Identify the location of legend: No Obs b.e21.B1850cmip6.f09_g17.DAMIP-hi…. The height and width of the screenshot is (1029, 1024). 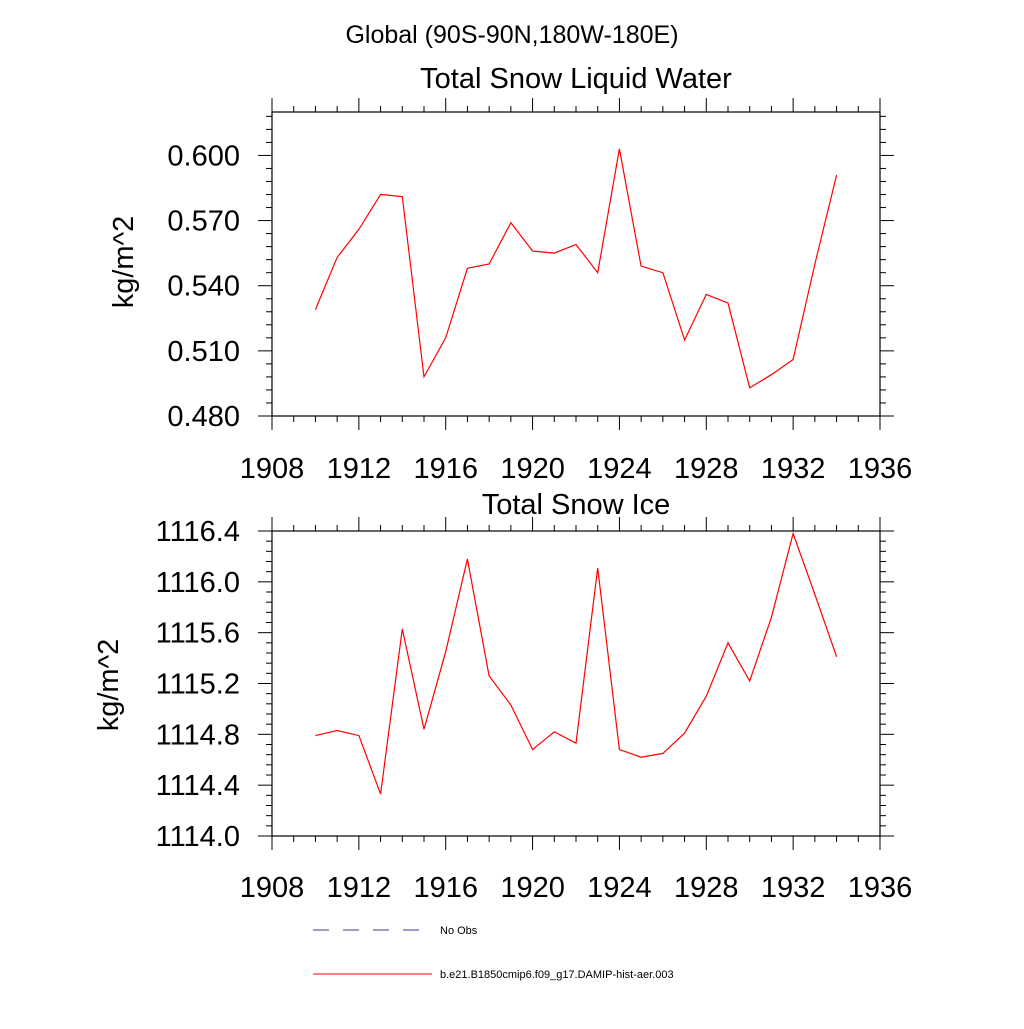
(493, 953).